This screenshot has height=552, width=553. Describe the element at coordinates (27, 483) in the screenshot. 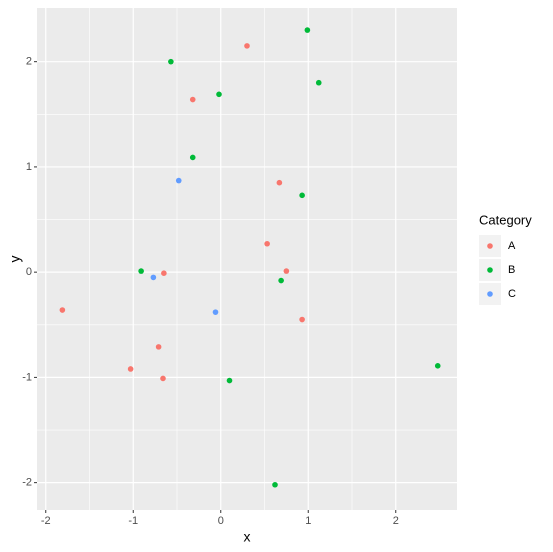

I see `y-tick-label: -2` at that location.